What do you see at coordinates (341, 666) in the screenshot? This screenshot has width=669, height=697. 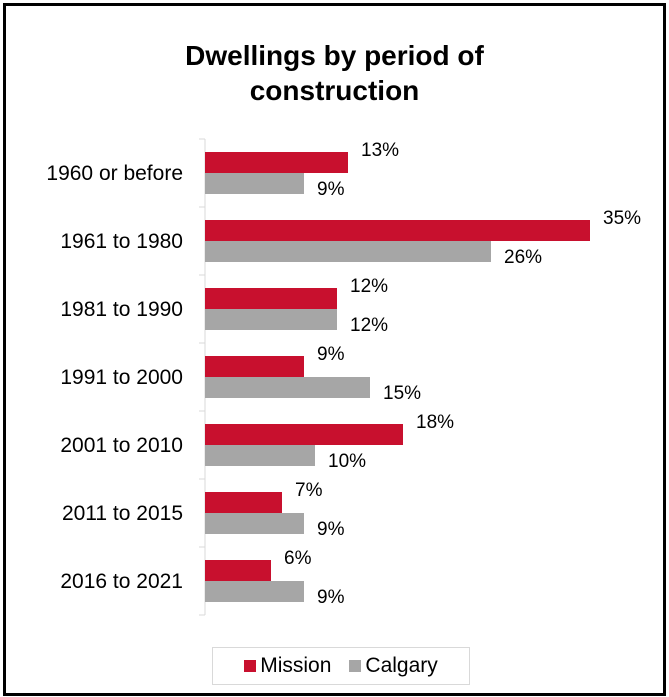 I see `legend: Mission Calgary` at bounding box center [341, 666].